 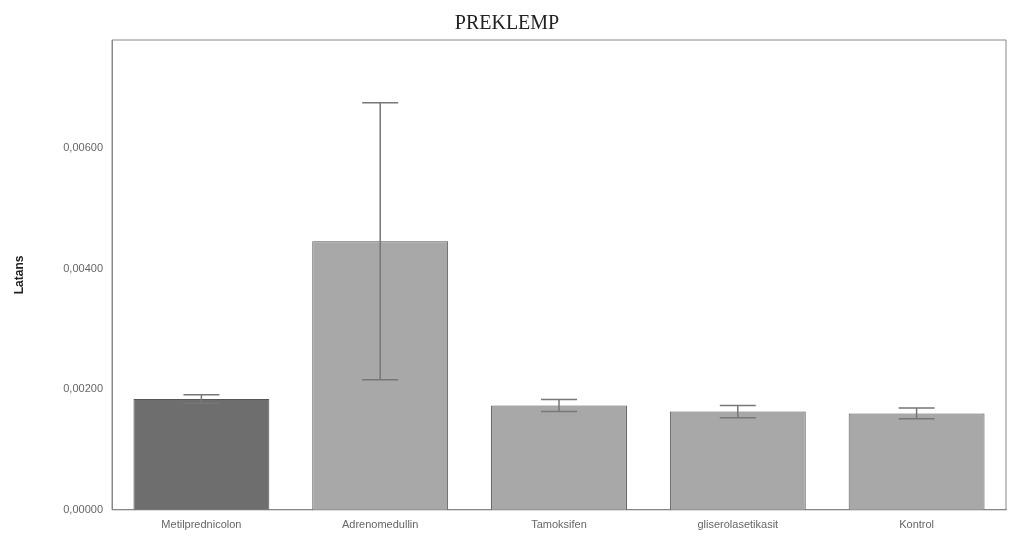 I want to click on x-tick-label: Metilprednicolon, so click(x=201, y=524).